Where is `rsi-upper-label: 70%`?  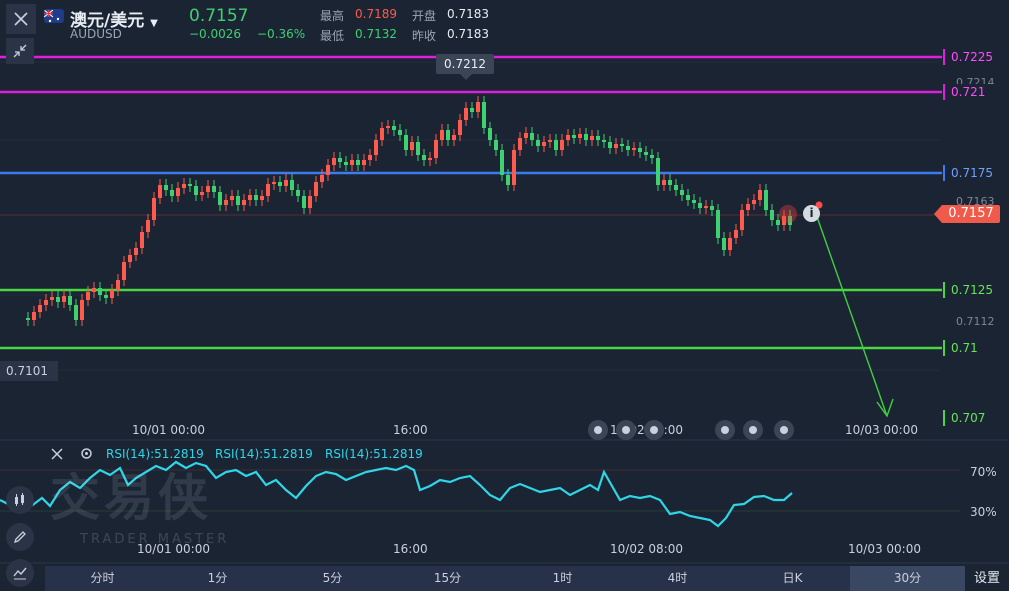
rsi-upper-label: 70% is located at coordinates (983, 472).